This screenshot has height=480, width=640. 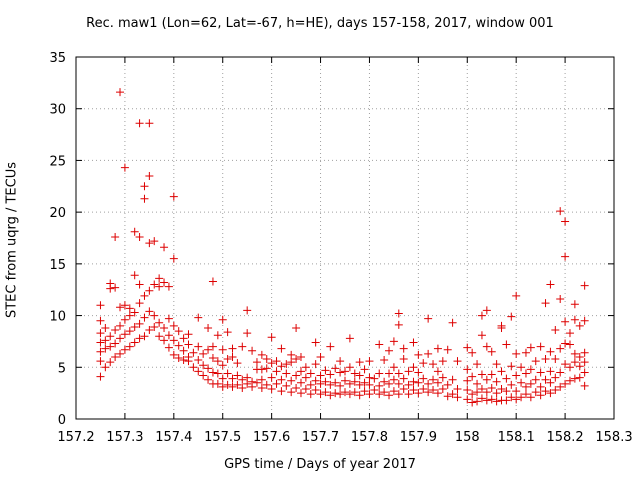 I want to click on x-tick-label: 157.2, so click(x=75, y=437).